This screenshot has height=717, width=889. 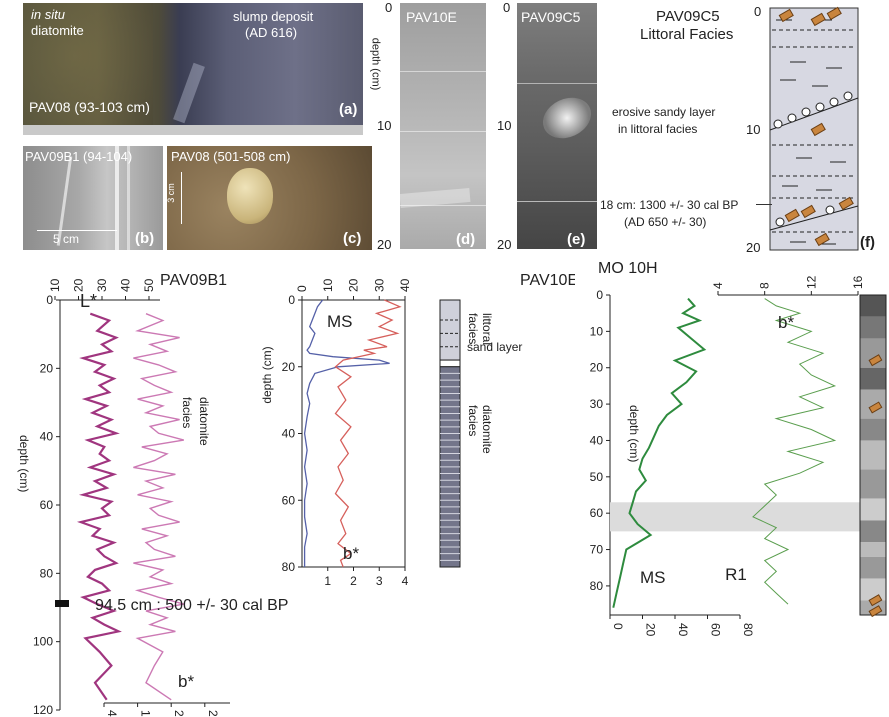 I want to click on panel-tag-c: (c), so click(x=352, y=238).